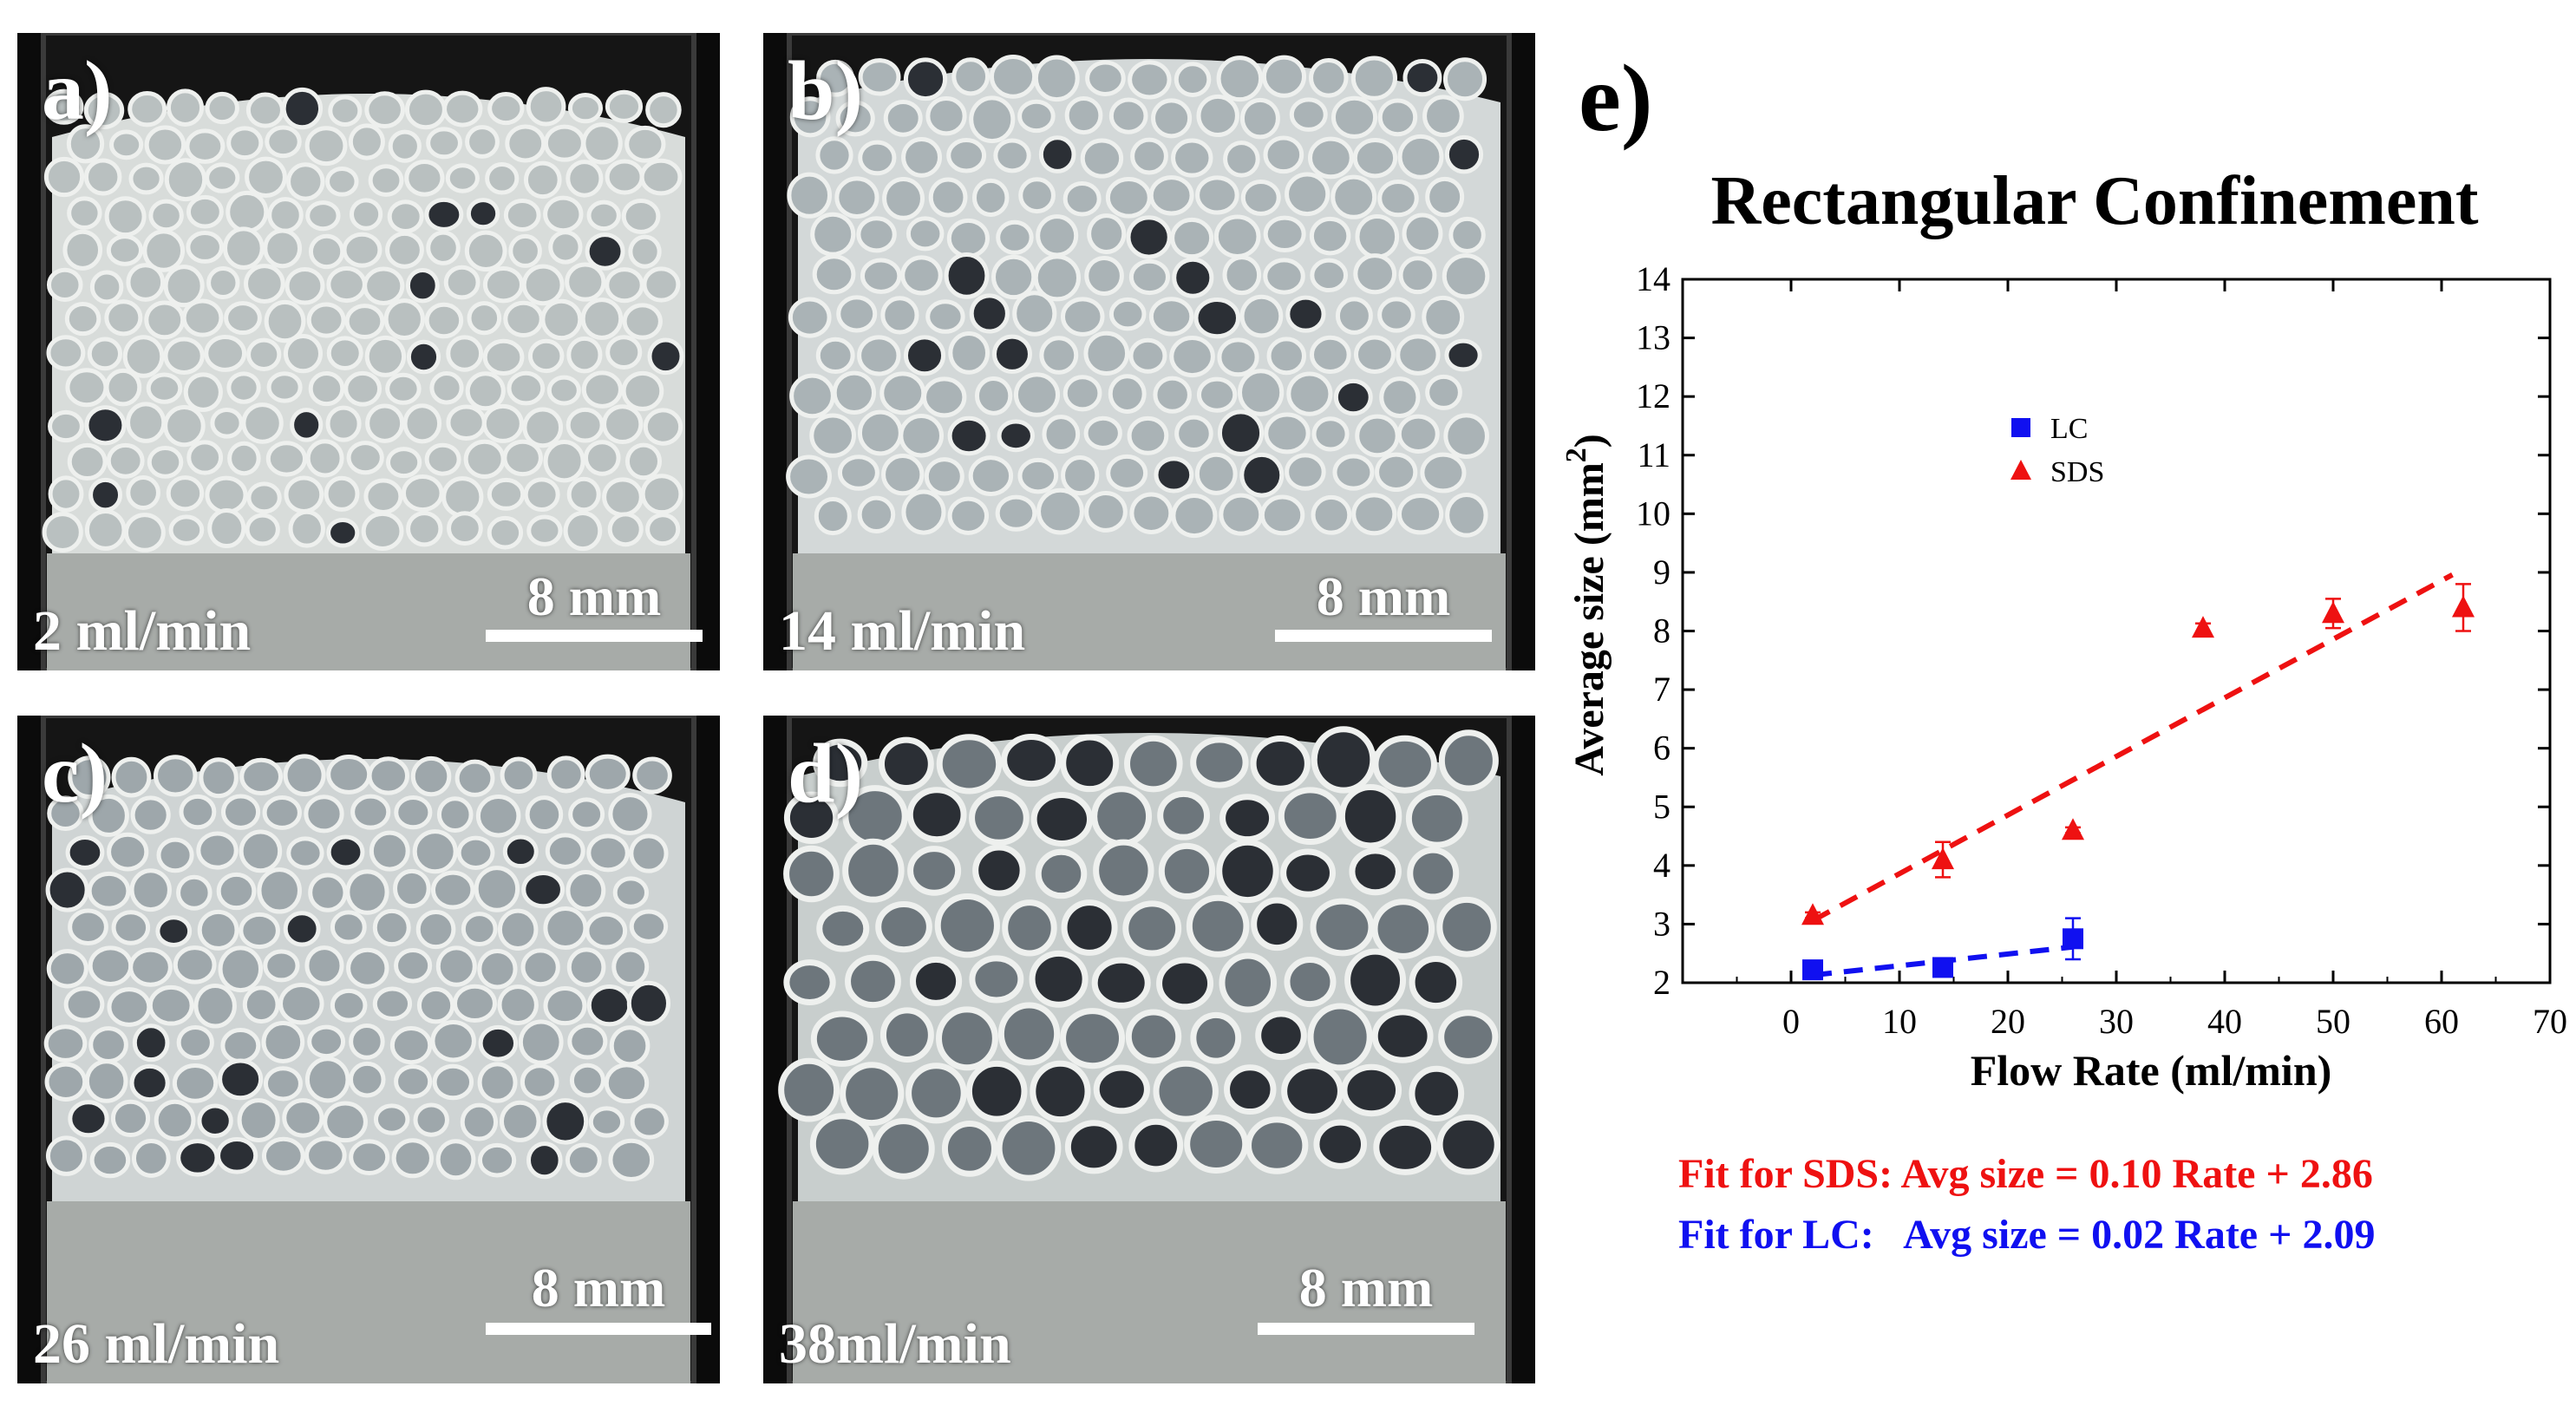 The image size is (2576, 1406). I want to click on legend-marker-lc, so click(2020, 427).